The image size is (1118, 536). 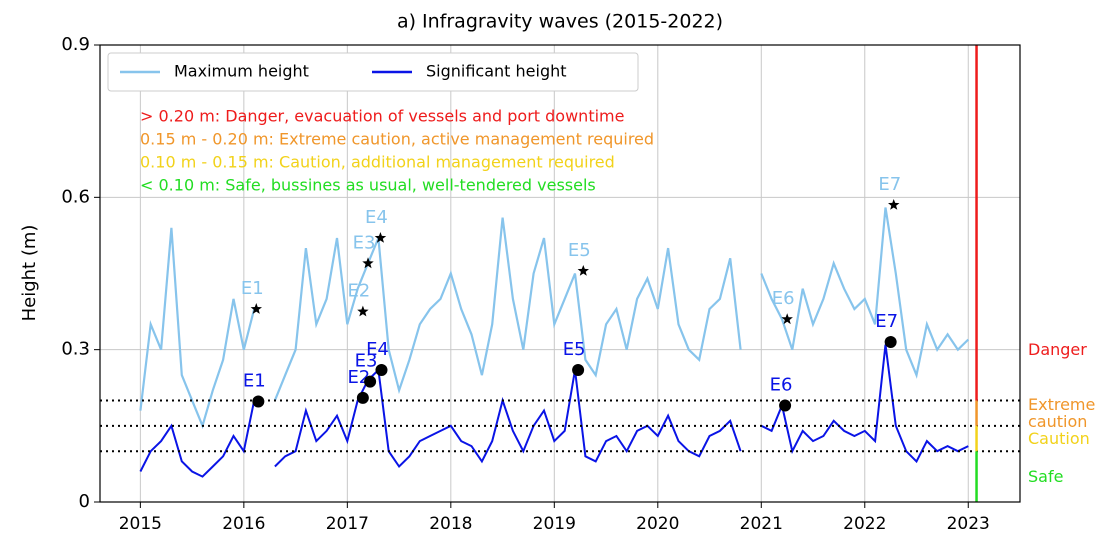 I want to click on zone-label: Caution, so click(x=1059, y=439).